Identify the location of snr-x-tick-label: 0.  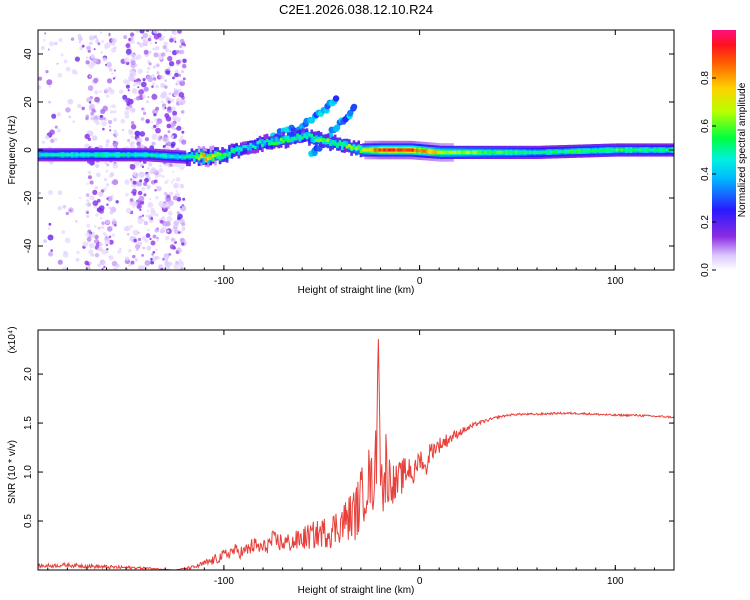
(420, 581).